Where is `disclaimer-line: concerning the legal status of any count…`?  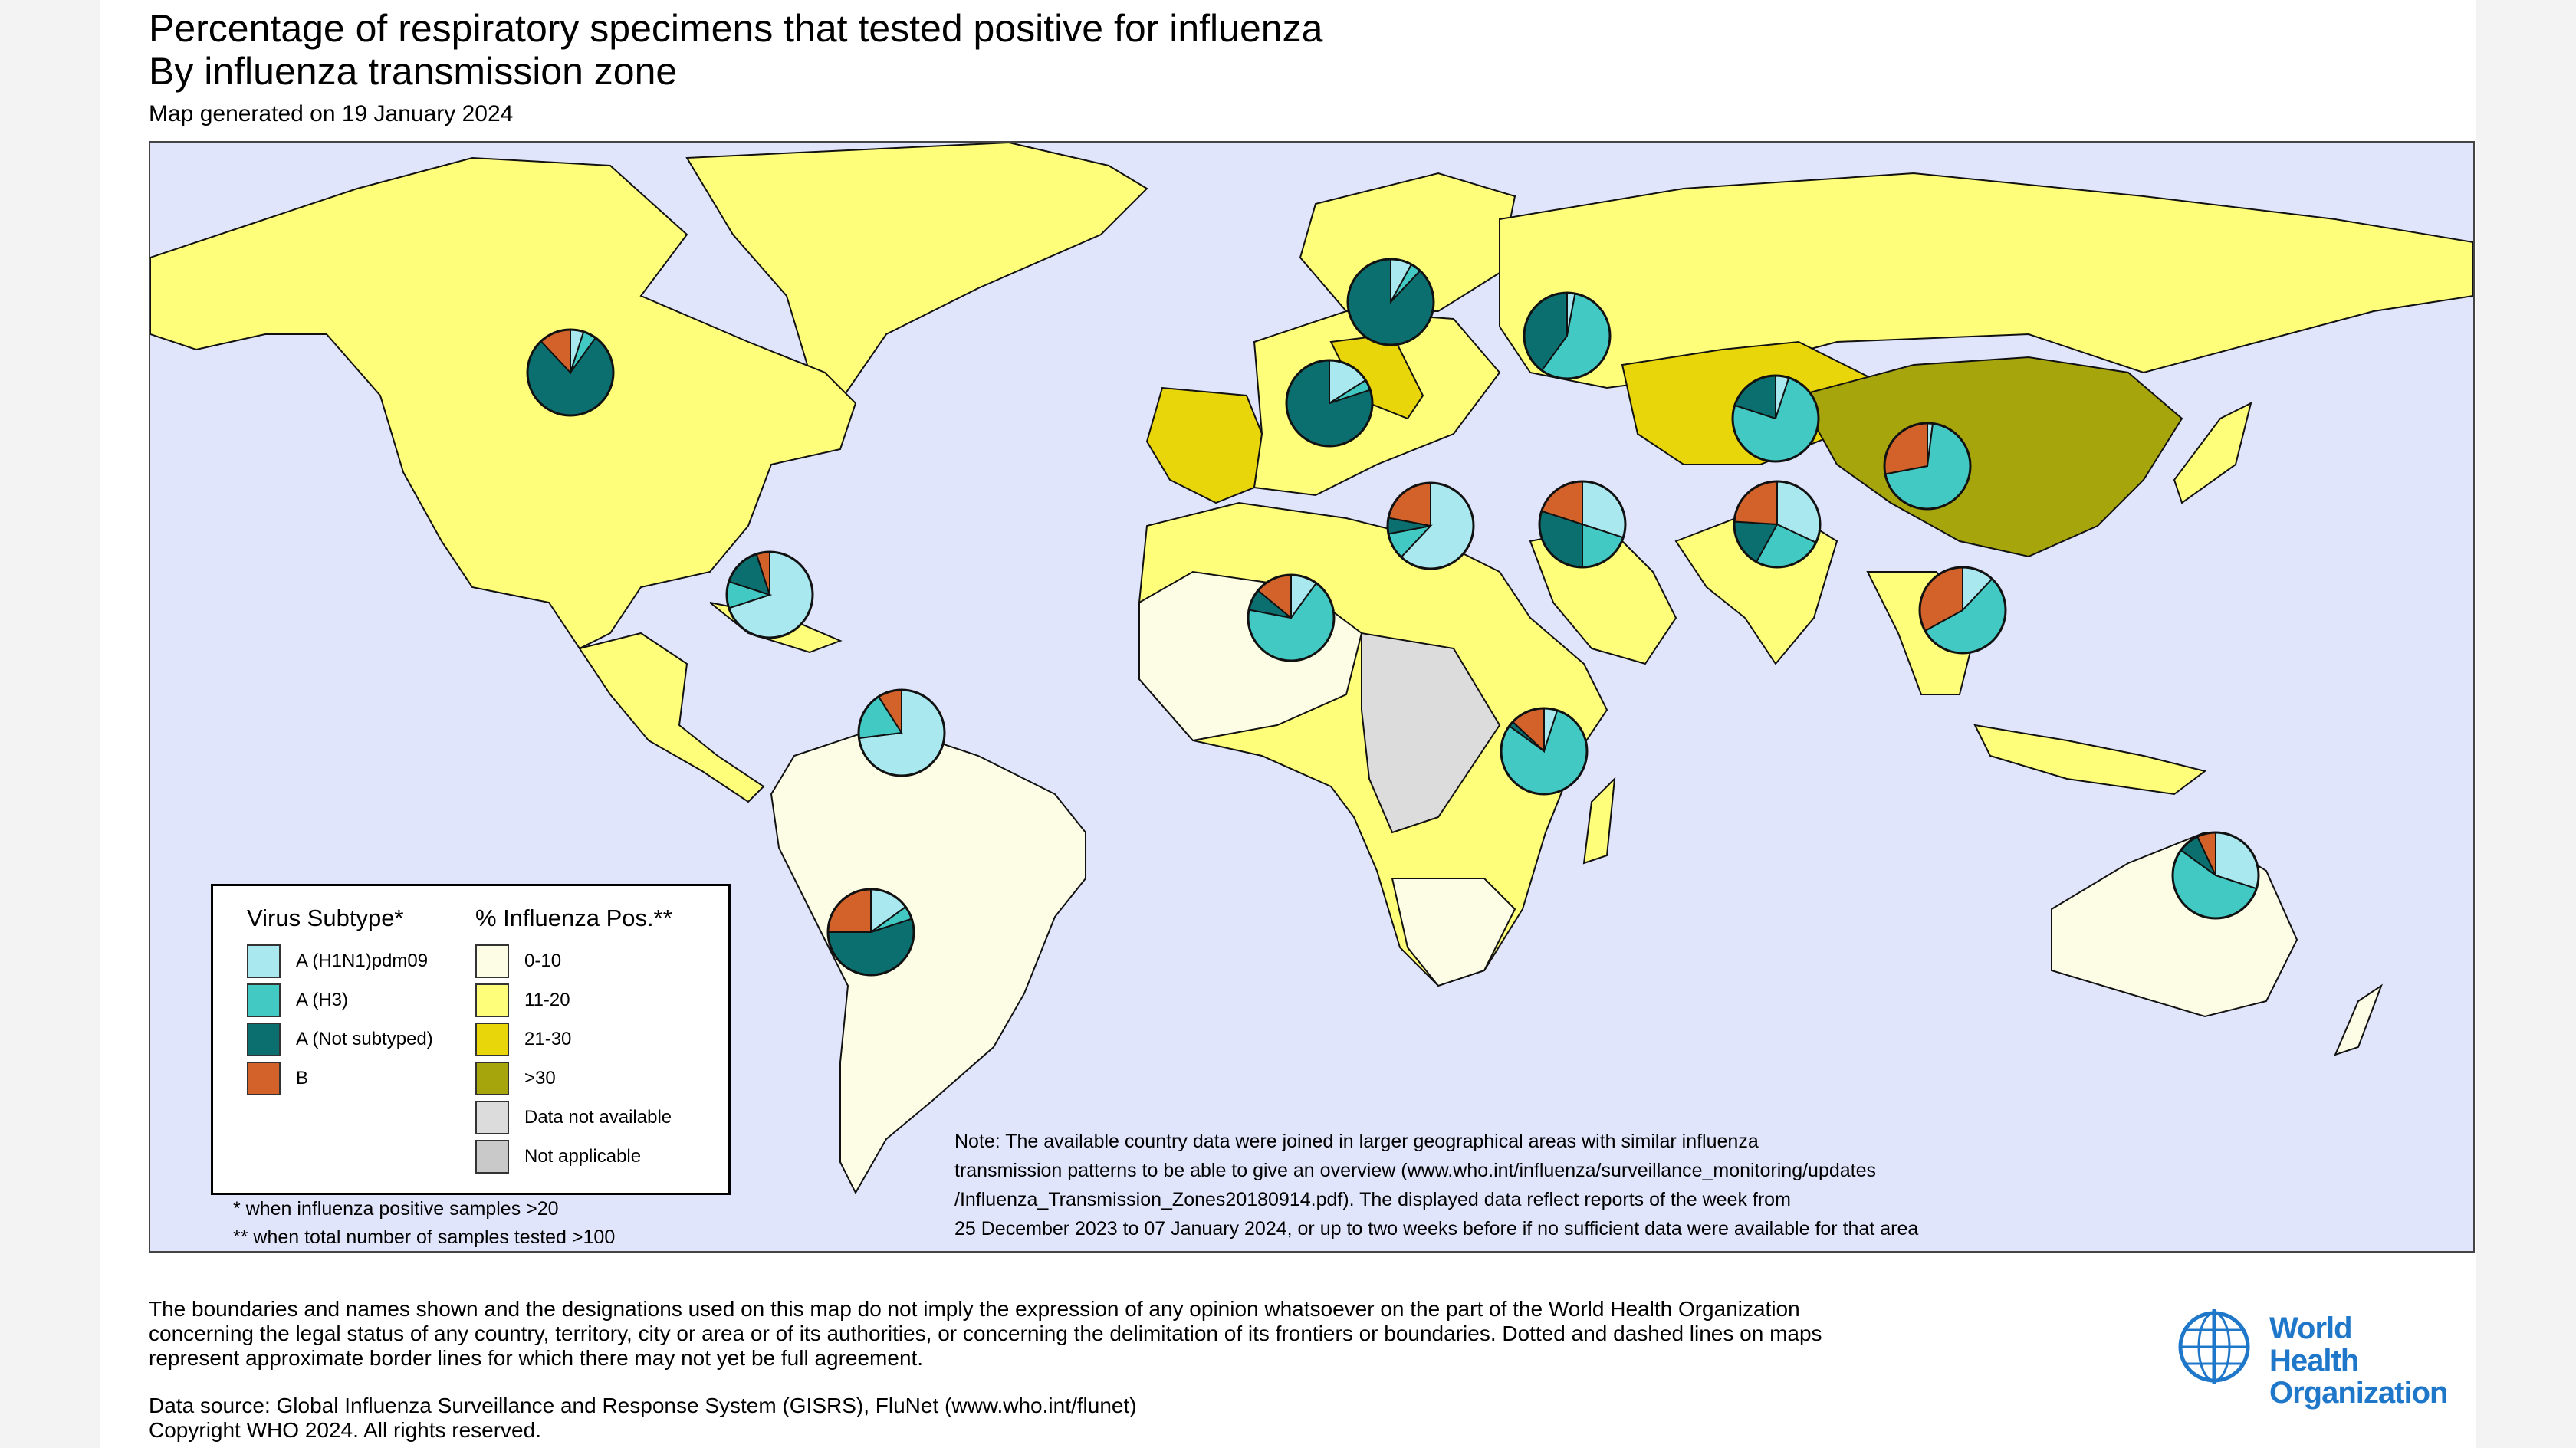
disclaimer-line: concerning the legal status of any count… is located at coordinates (986, 1333).